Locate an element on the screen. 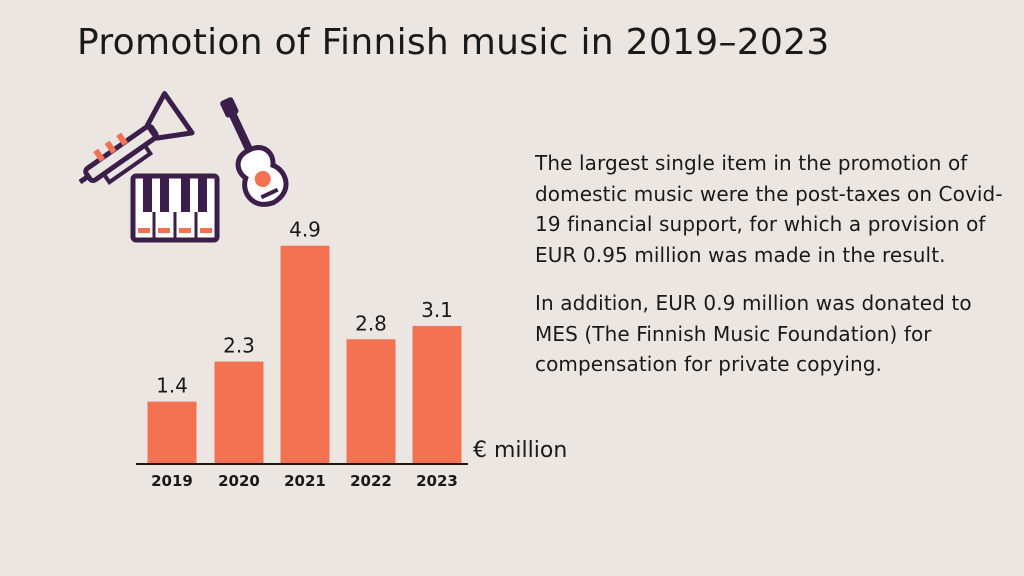 This screenshot has height=576, width=1024. x-tick-label-2021: 2021 is located at coordinates (305, 481).